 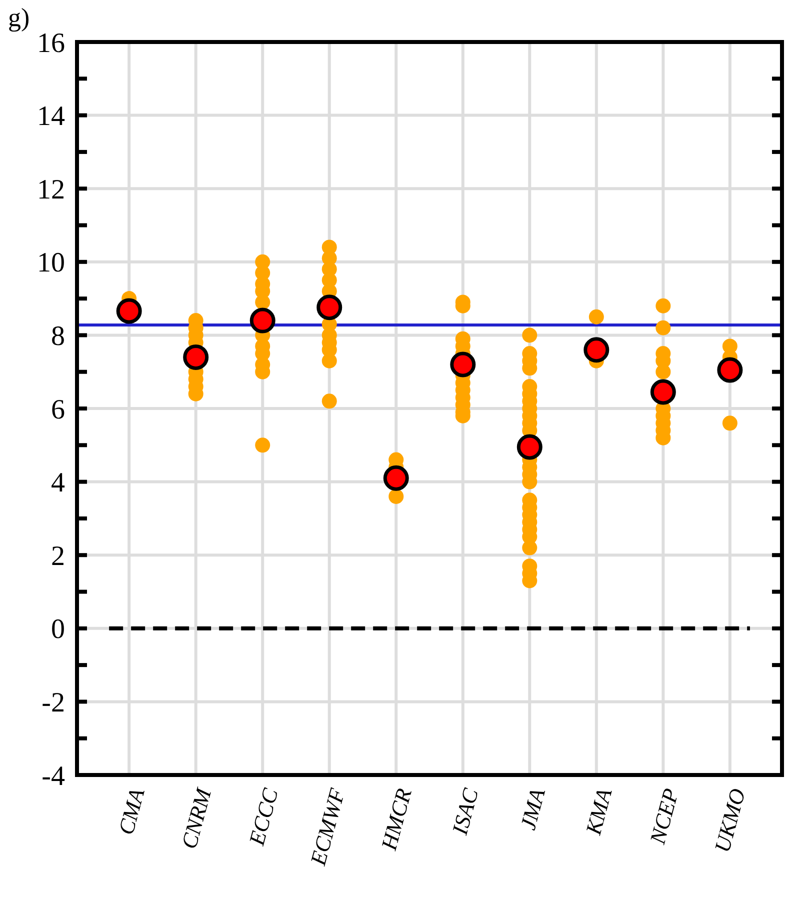 What do you see at coordinates (19, 17) in the screenshot?
I see `chart-title: g)` at bounding box center [19, 17].